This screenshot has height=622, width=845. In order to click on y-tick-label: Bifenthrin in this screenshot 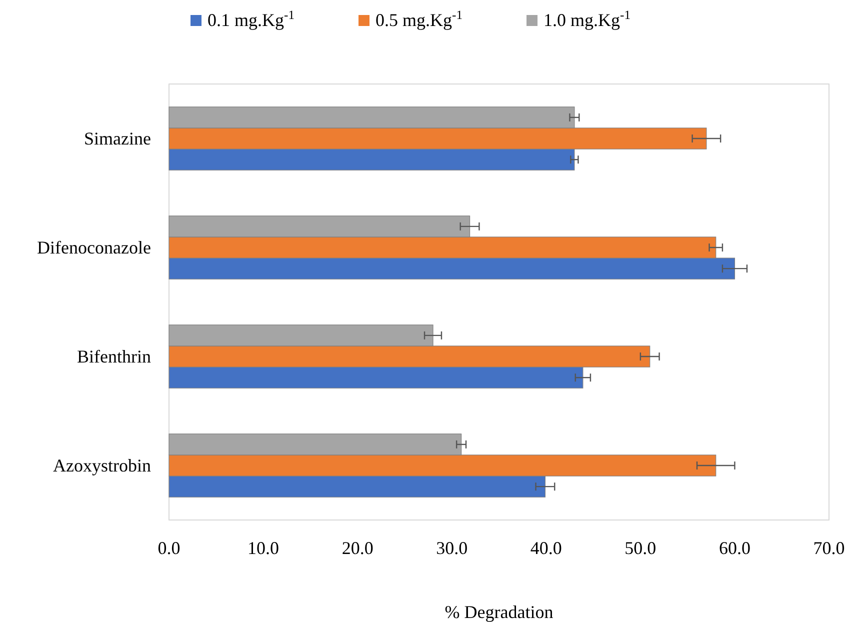, I will do `click(114, 356)`.